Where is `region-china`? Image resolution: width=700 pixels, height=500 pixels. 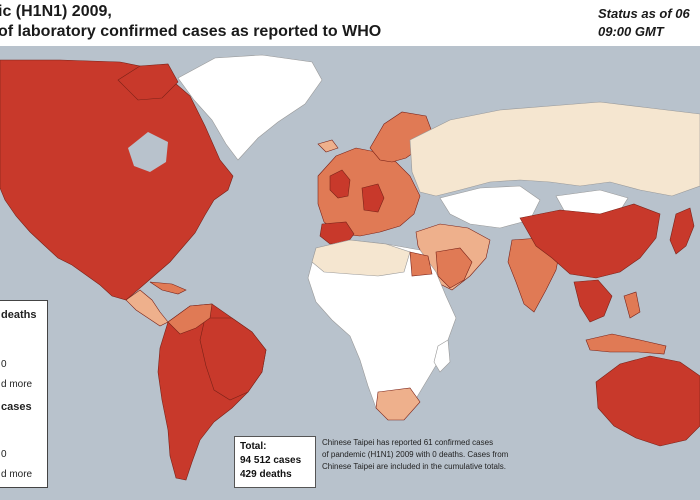 region-china is located at coordinates (590, 241).